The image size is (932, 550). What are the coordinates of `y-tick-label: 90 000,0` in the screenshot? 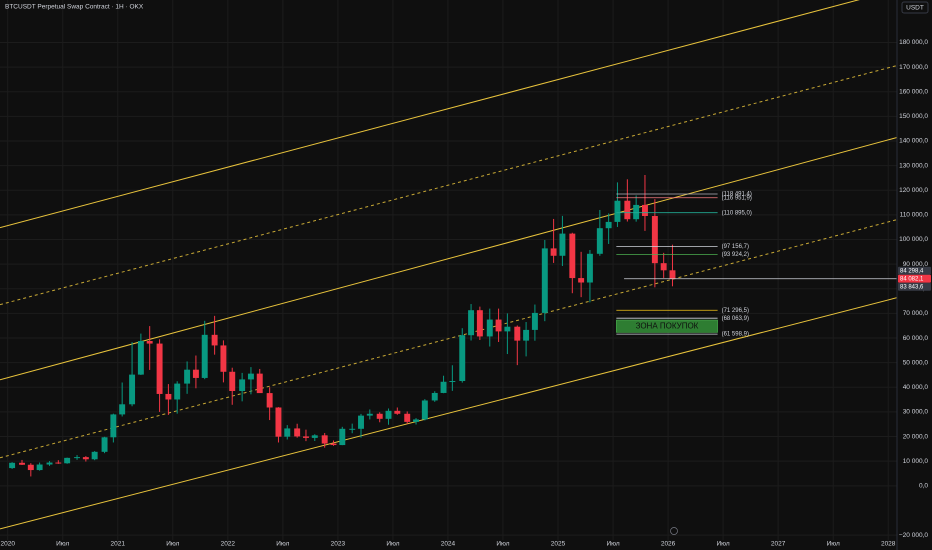 It's located at (916, 264).